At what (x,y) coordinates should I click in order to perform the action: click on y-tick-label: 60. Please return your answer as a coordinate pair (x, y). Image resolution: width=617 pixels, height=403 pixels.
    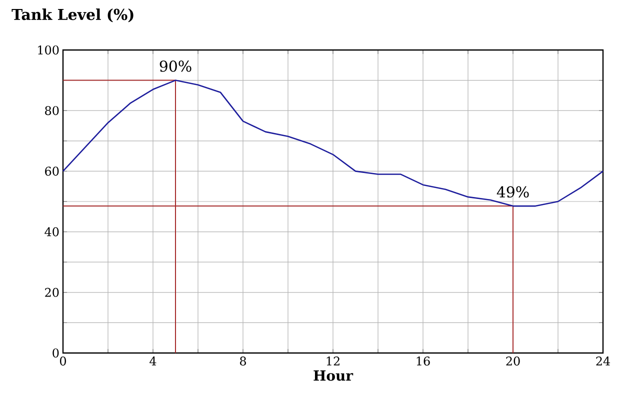
    Looking at the image, I should click on (52, 171).